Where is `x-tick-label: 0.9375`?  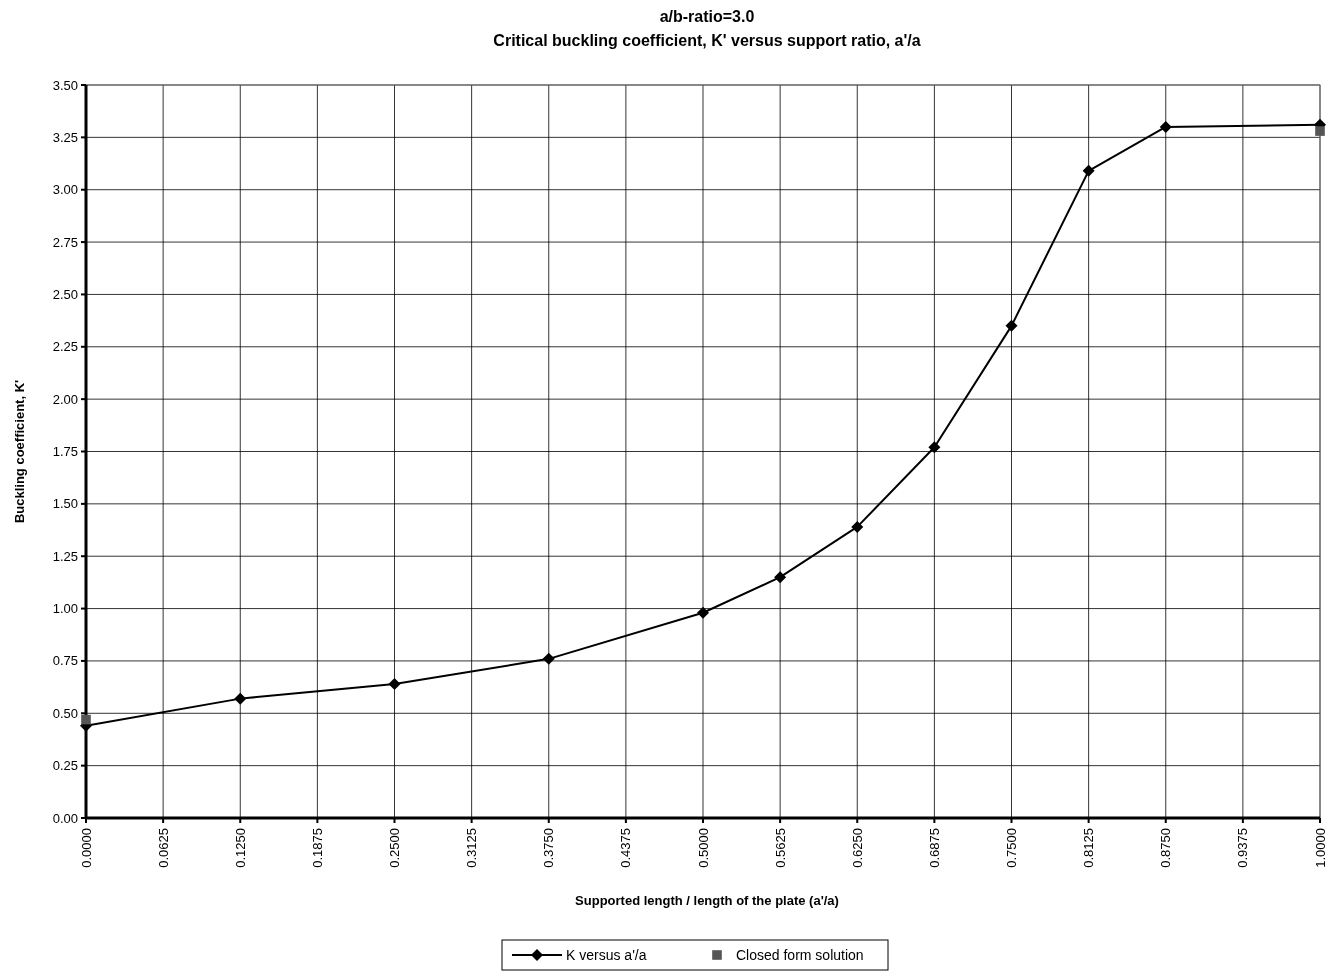 x-tick-label: 0.9375 is located at coordinates (1243, 848).